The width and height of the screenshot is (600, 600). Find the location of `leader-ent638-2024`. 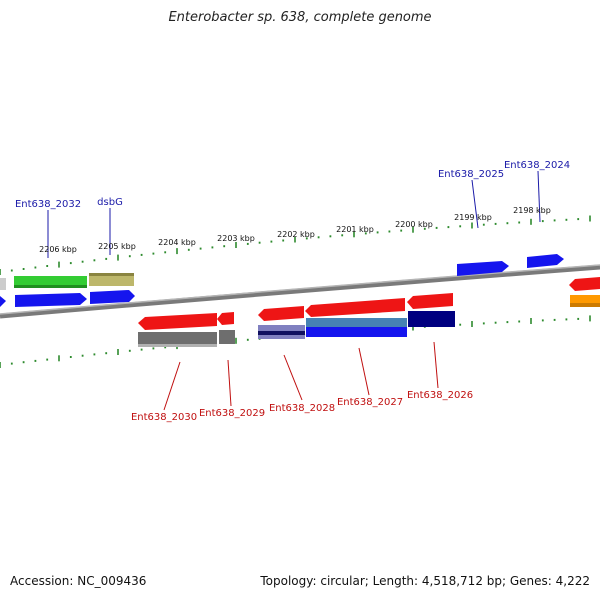

leader-ent638-2024 is located at coordinates (539, 196).